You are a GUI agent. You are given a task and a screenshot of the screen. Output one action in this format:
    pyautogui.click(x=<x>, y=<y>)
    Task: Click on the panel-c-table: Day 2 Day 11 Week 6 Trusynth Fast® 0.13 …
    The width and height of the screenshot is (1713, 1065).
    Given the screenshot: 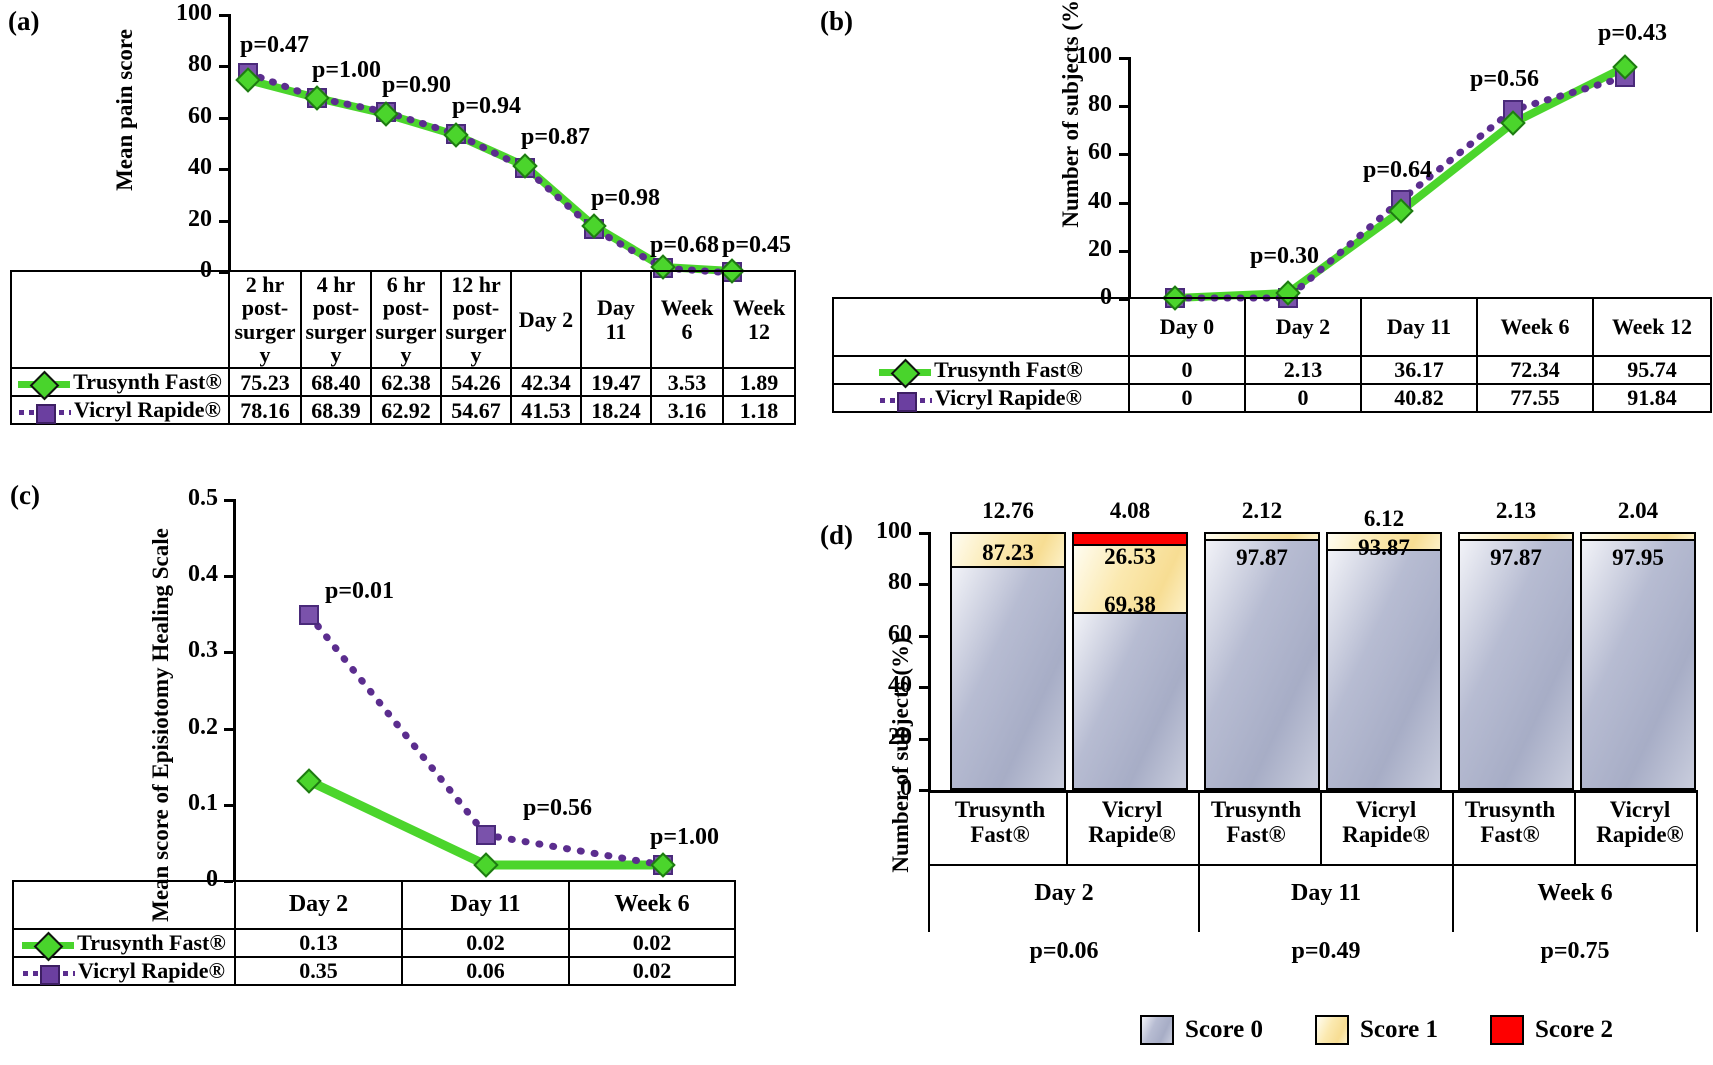 What is the action you would take?
    pyautogui.click(x=374, y=933)
    